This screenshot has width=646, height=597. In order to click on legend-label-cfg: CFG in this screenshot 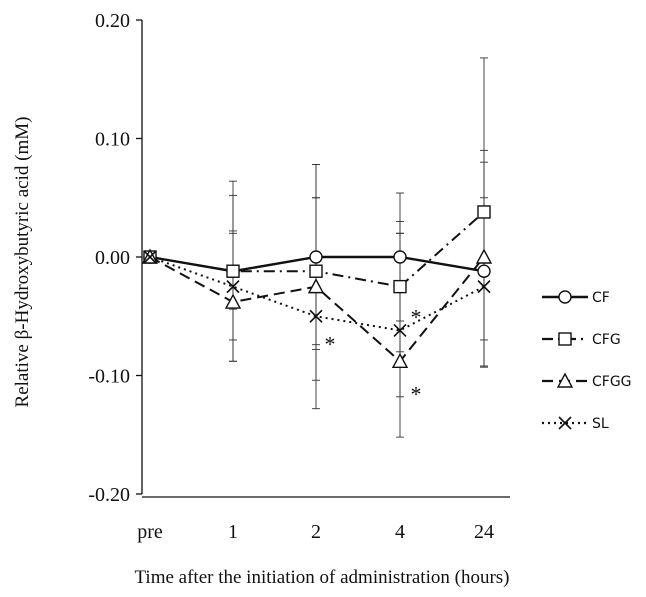, I will do `click(606, 340)`.